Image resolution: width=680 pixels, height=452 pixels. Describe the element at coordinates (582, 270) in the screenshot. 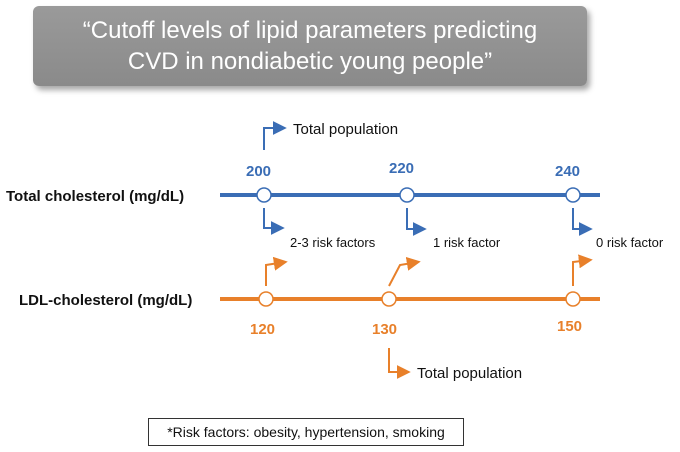

I see `ldl-150-up-arrow` at that location.